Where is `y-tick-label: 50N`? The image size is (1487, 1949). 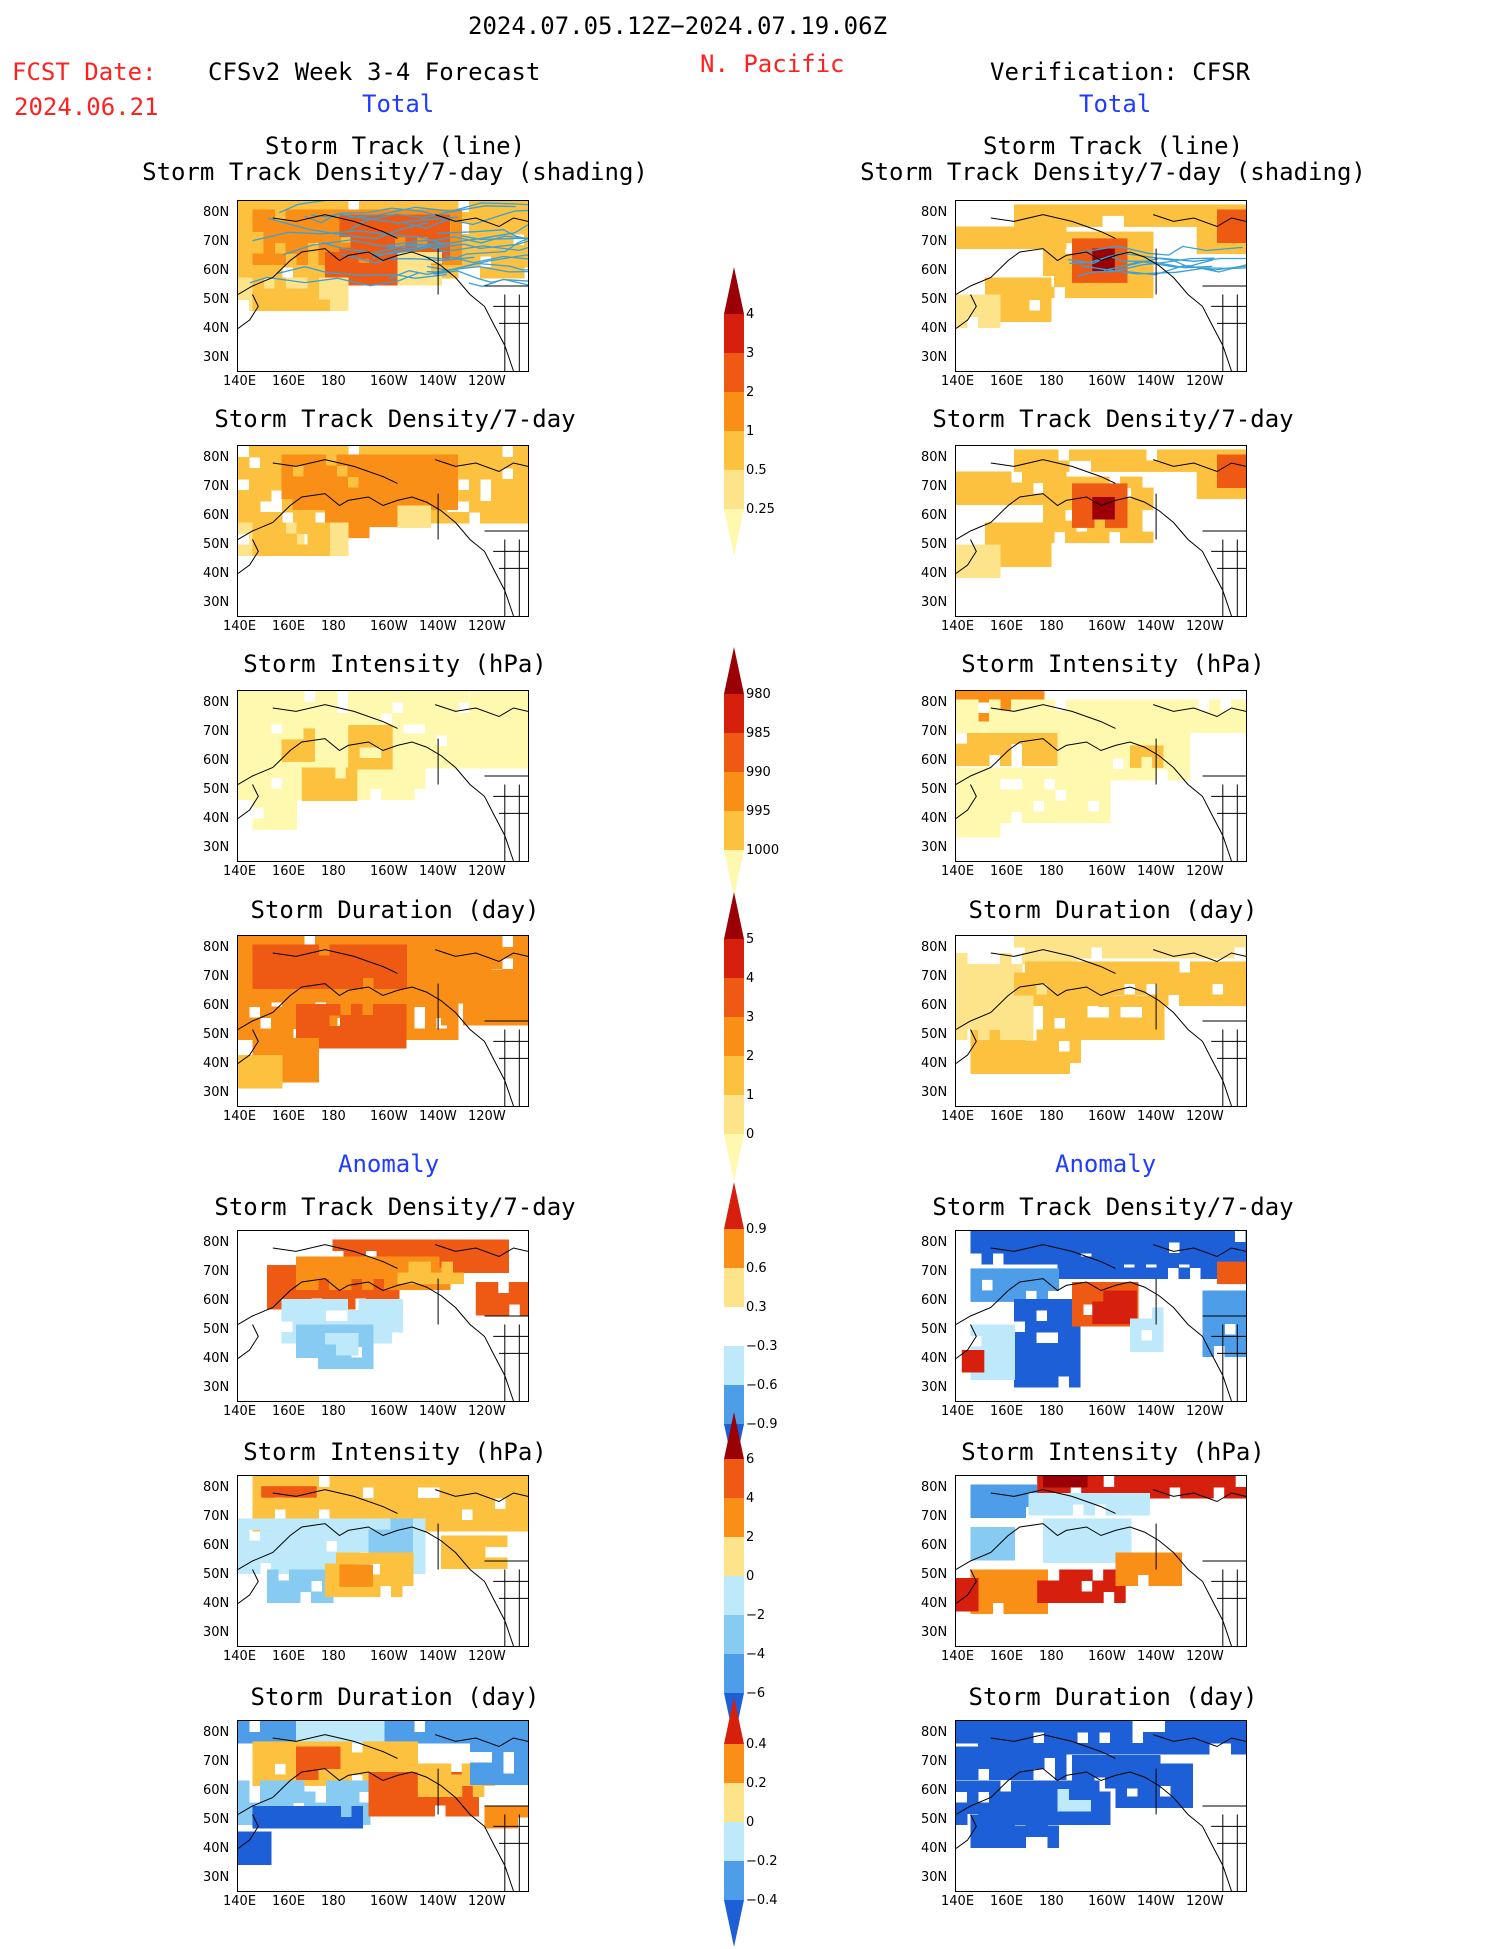 y-tick-label: 50N is located at coordinates (216, 299).